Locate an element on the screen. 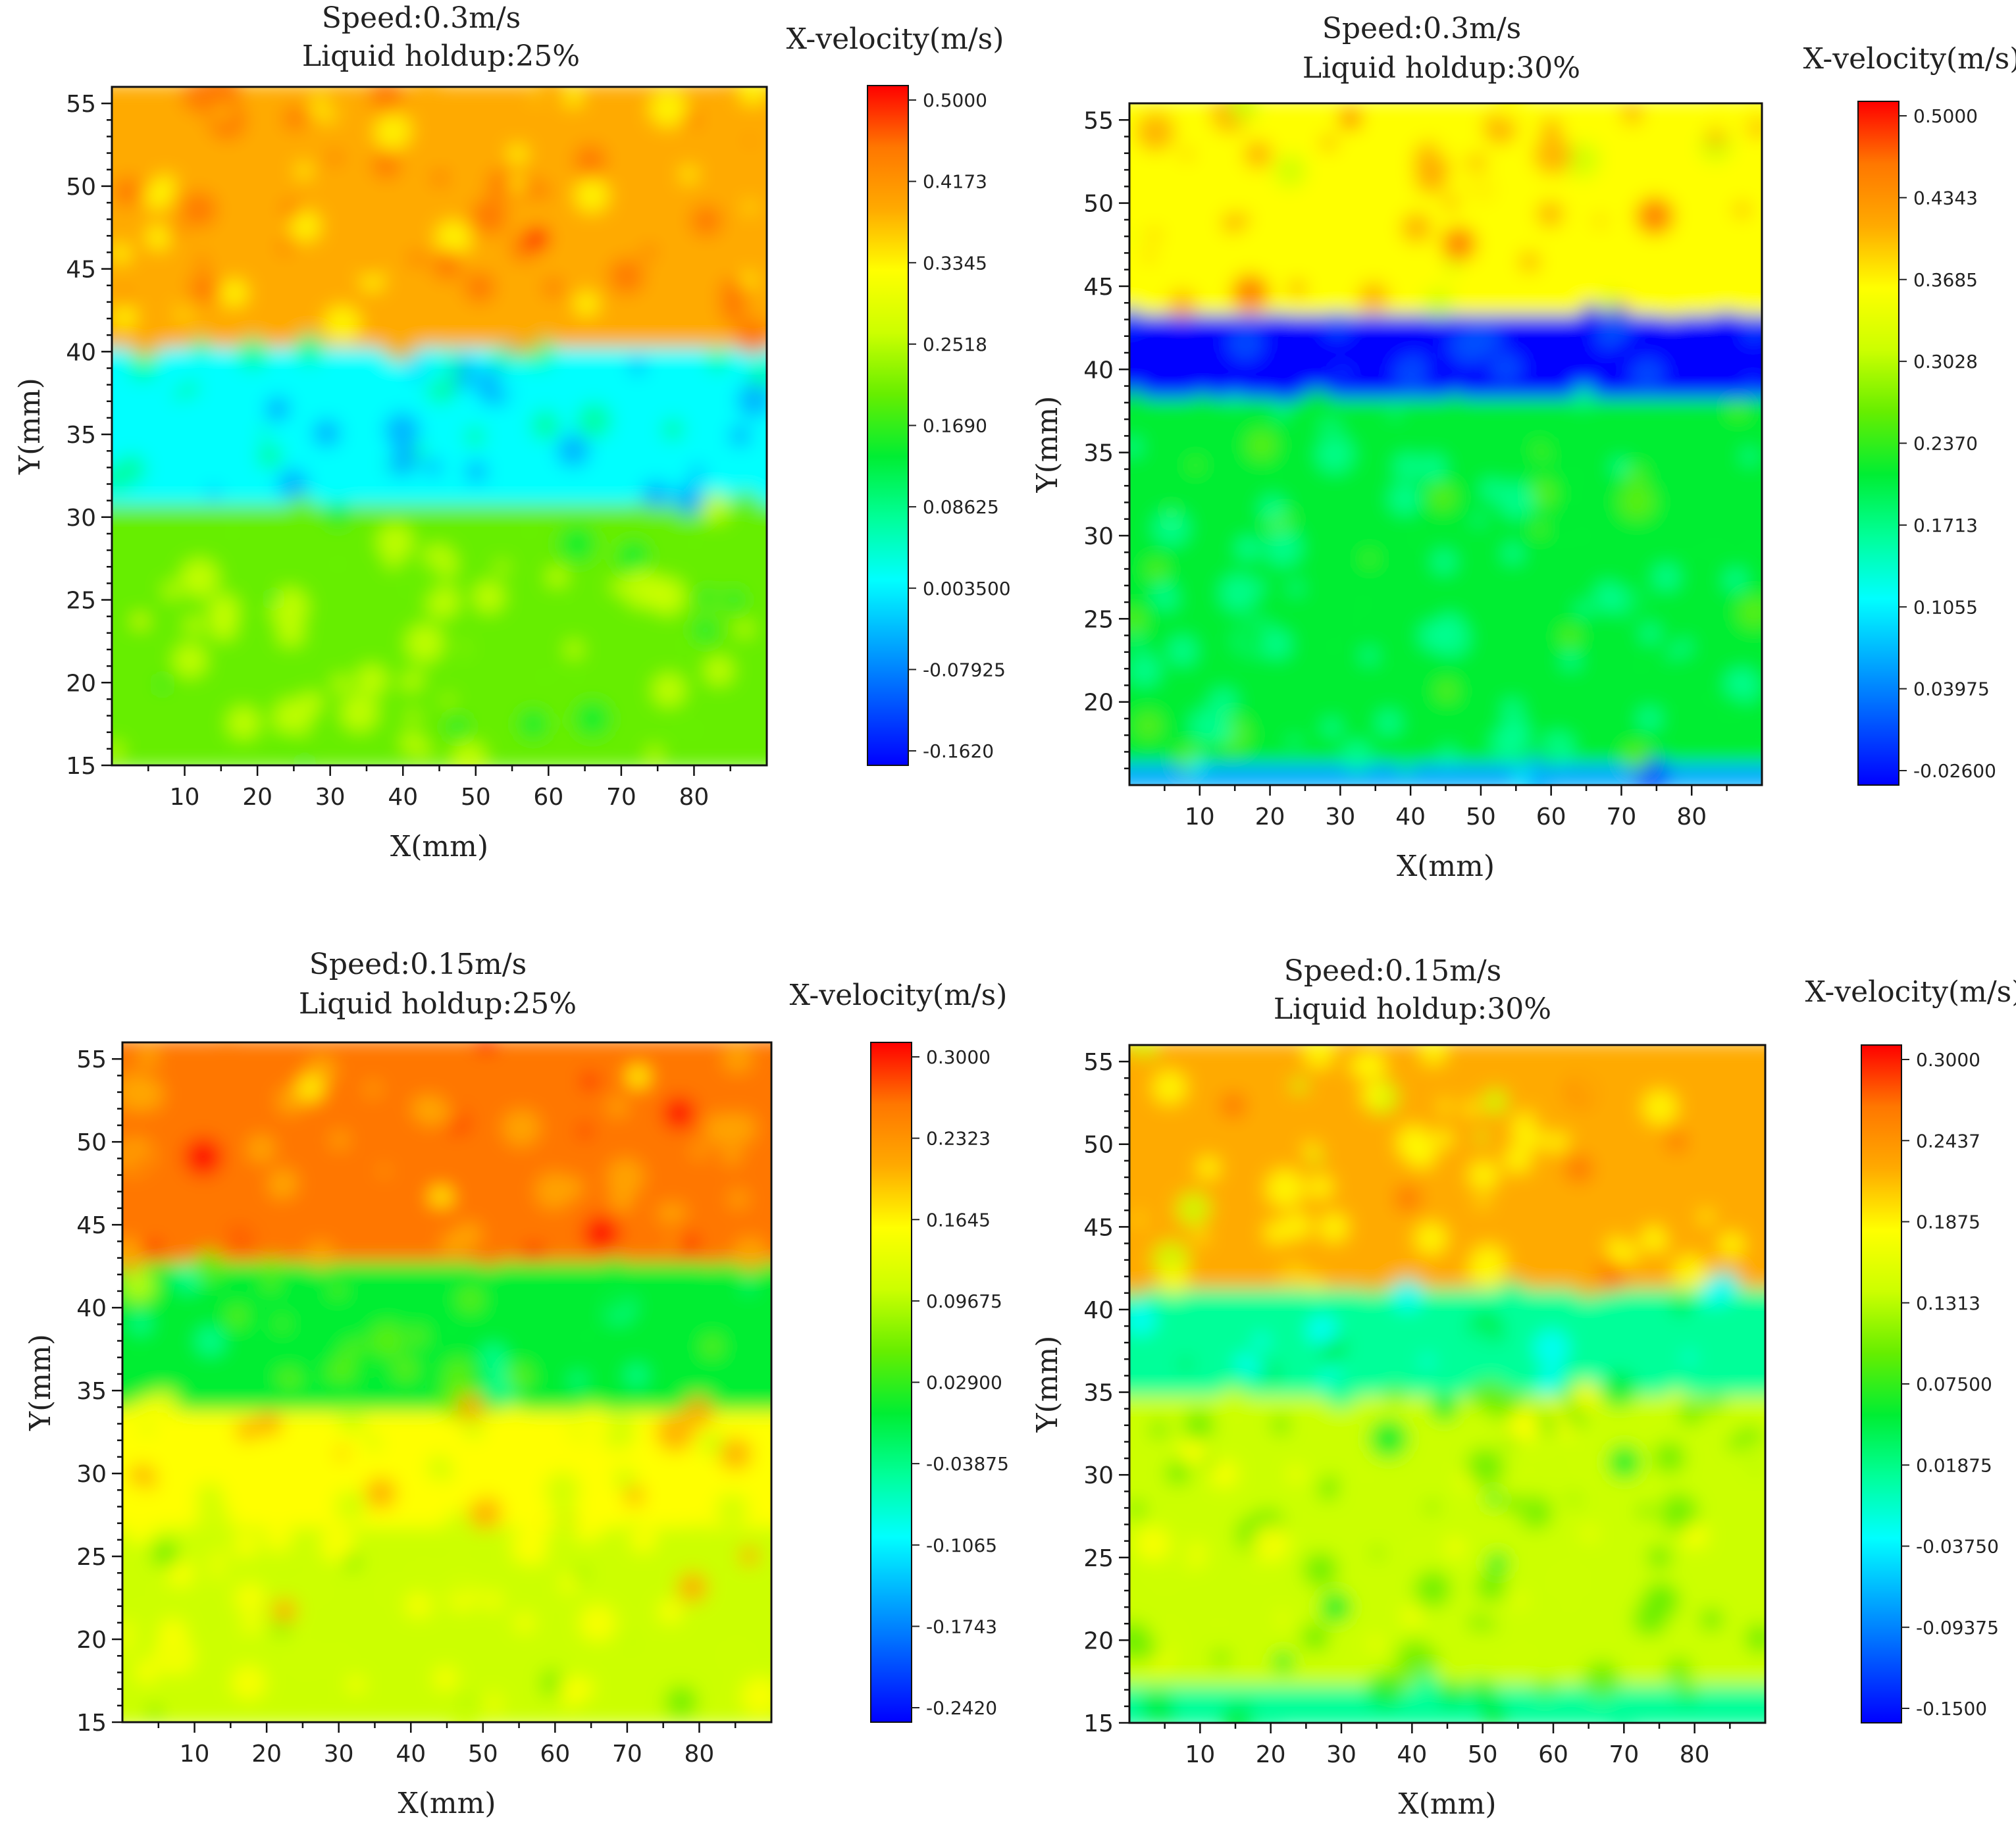 The image size is (2016, 1838). colorbar-tick-label: 0.3685 is located at coordinates (1945, 280).